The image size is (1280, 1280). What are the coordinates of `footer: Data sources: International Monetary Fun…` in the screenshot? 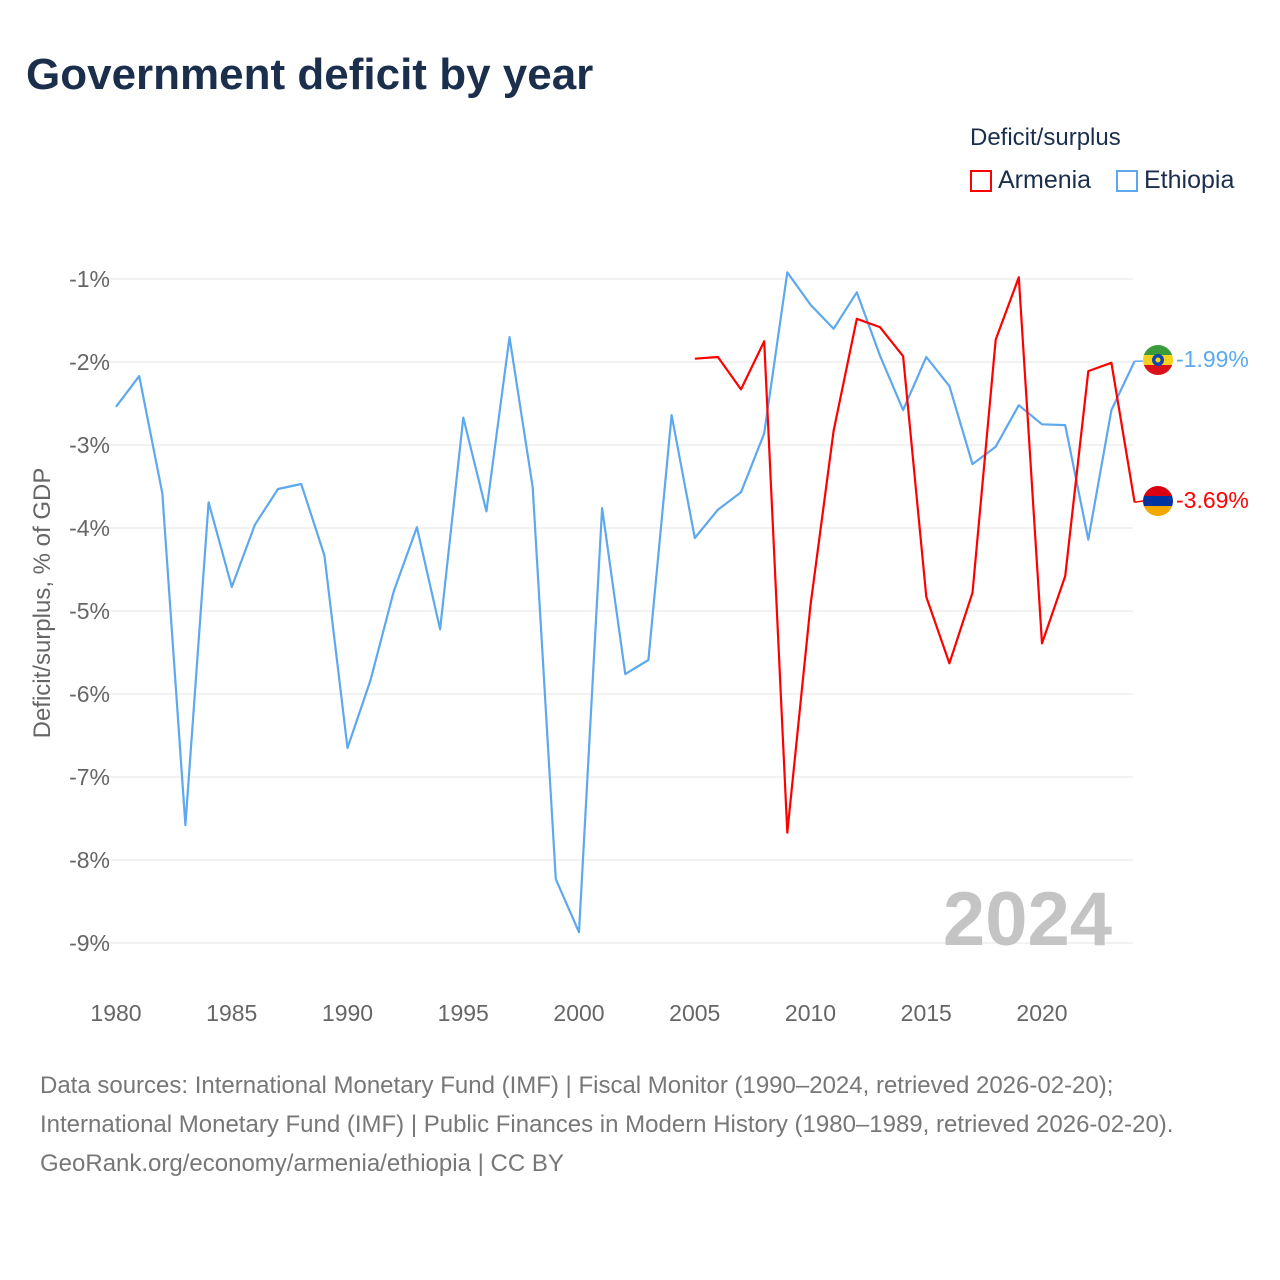 It's located at (640, 1124).